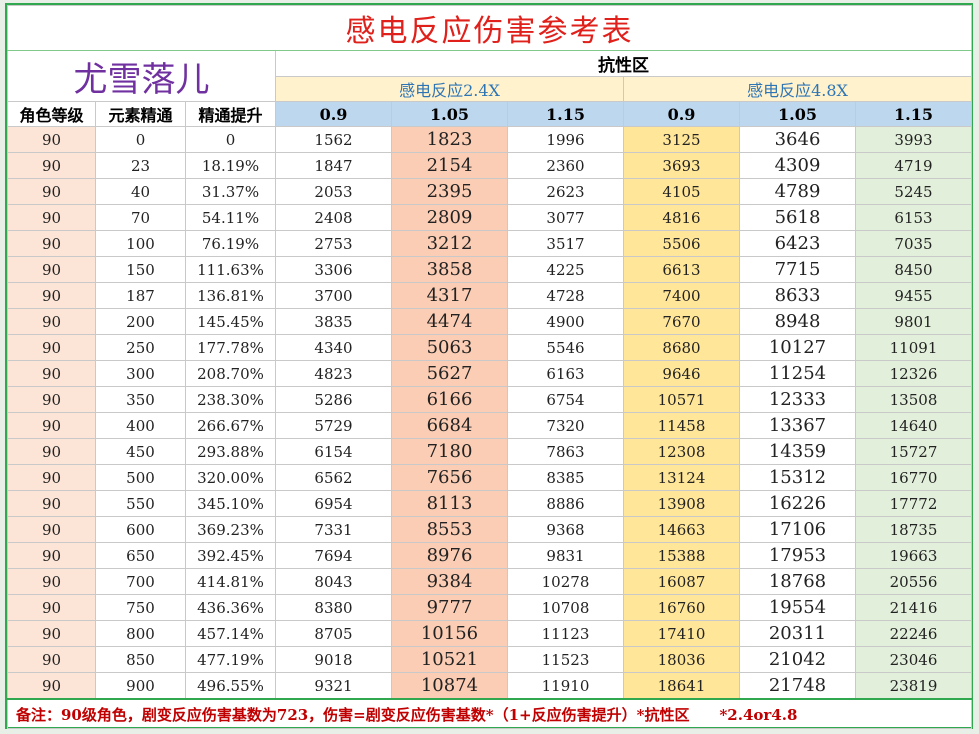 Image resolution: width=979 pixels, height=734 pixels. I want to click on table-row: 90 500 320.00% 6562 7656 8385 13124 15312 16770, so click(490, 477).